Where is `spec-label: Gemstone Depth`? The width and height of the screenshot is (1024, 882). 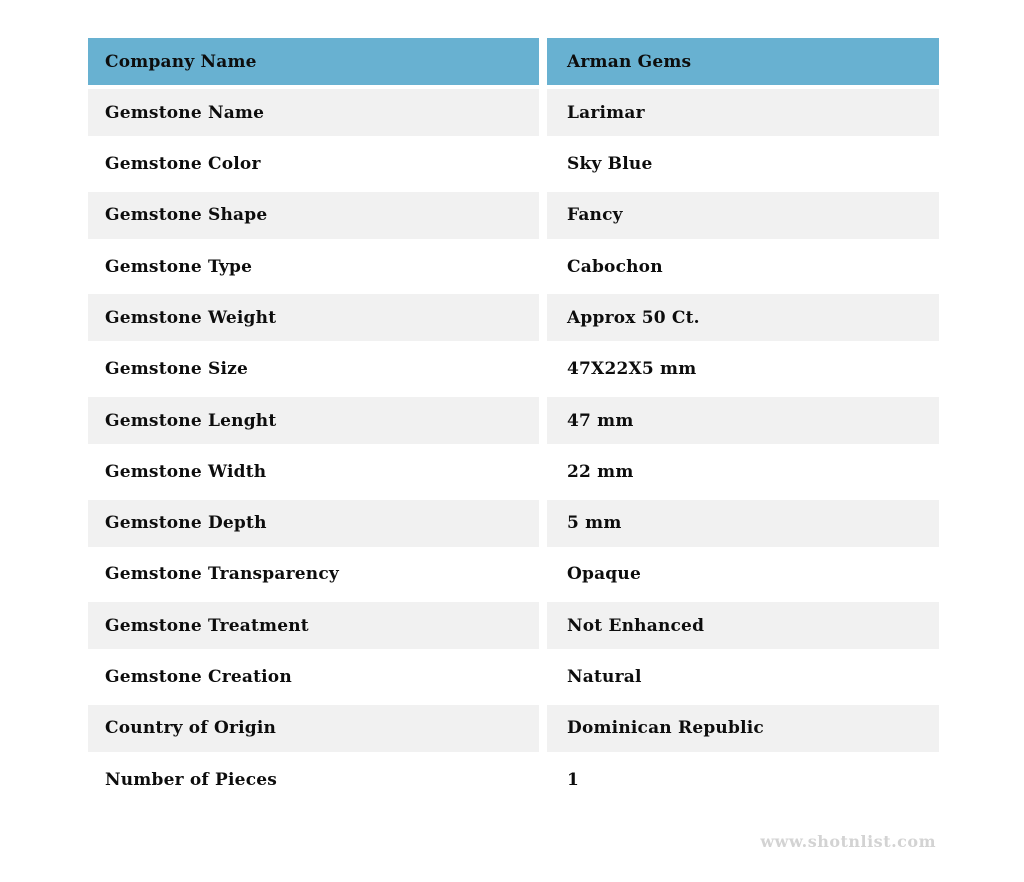 spec-label: Gemstone Depth is located at coordinates (313, 523).